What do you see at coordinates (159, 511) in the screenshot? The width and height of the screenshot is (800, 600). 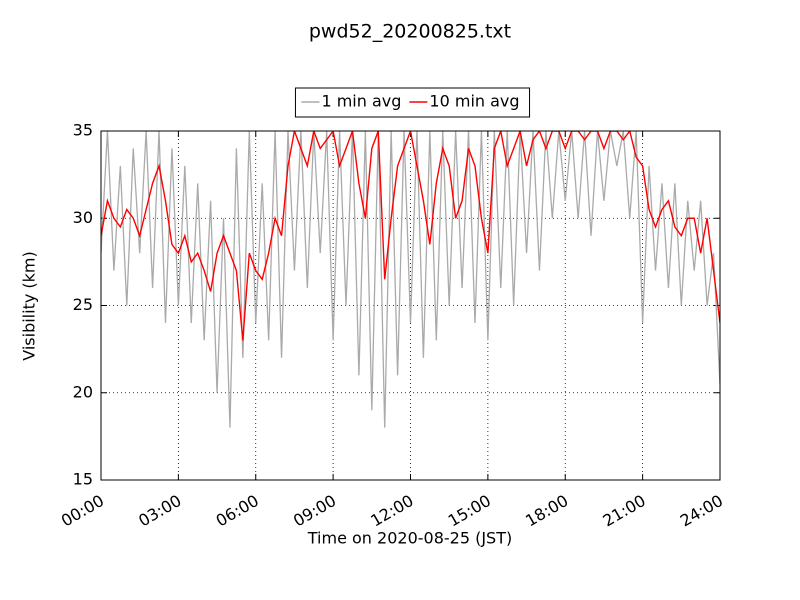 I see `x-tick-label: 03:00` at bounding box center [159, 511].